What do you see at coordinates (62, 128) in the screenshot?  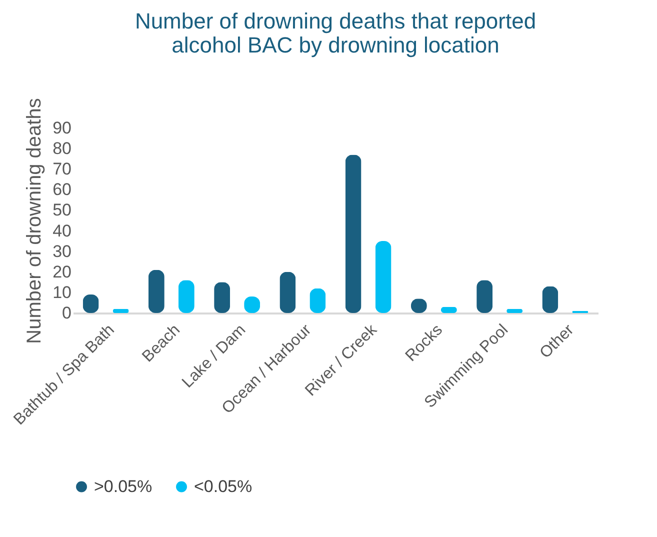 I see `y-tick-label: 90` at bounding box center [62, 128].